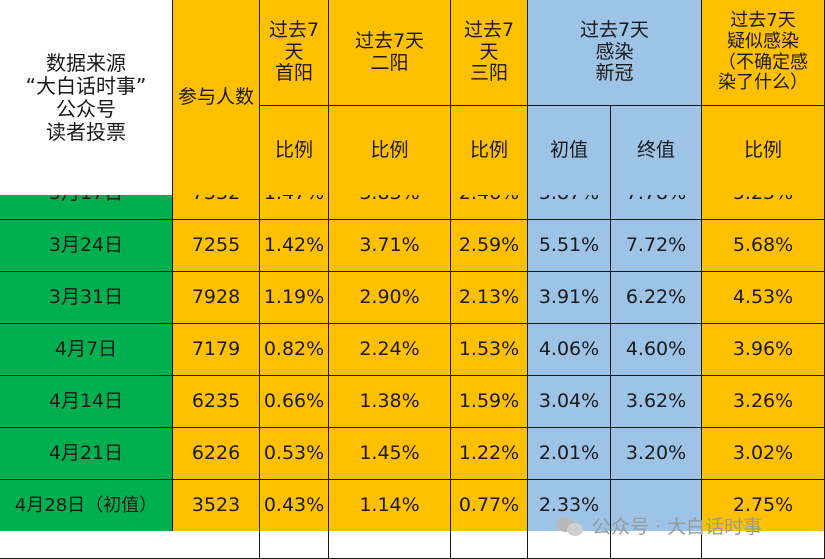 The width and height of the screenshot is (825, 559). What do you see at coordinates (294, 505) in the screenshot?
I see `row-first-cell: 0.43%` at bounding box center [294, 505].